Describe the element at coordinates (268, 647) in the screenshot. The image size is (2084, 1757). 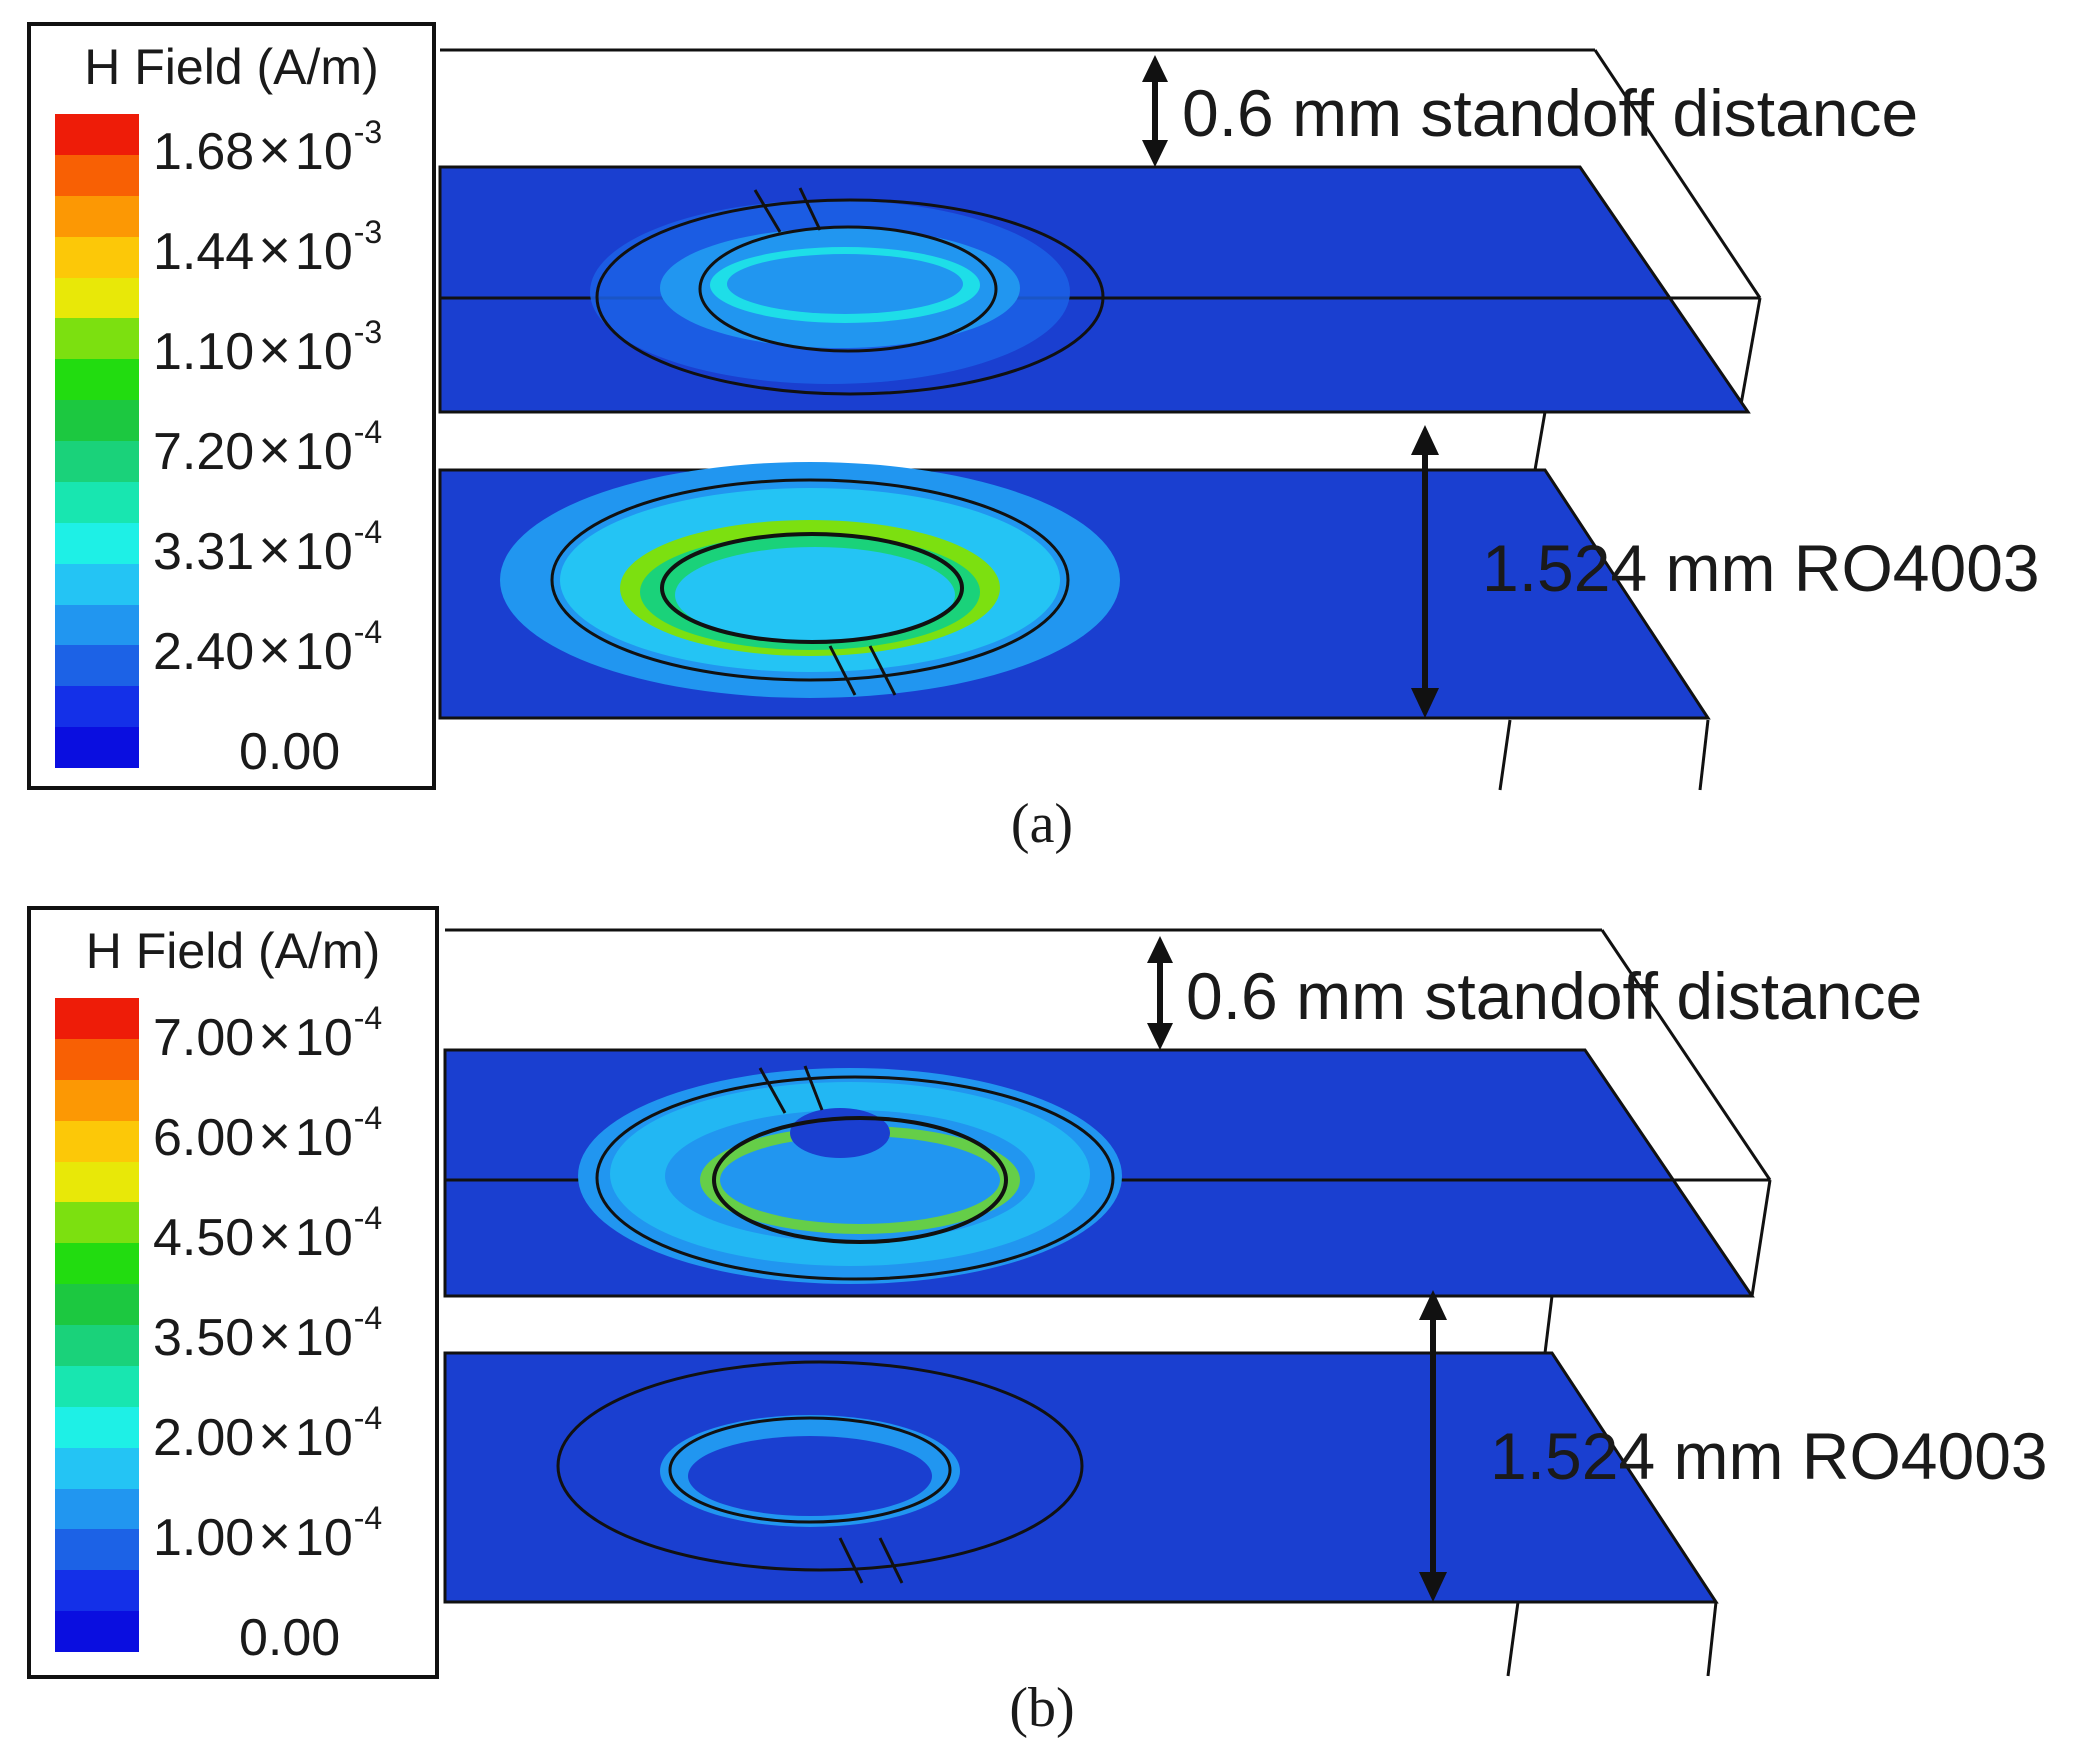
I see `legend-tick: 2.40×10⁻⁴` at that location.